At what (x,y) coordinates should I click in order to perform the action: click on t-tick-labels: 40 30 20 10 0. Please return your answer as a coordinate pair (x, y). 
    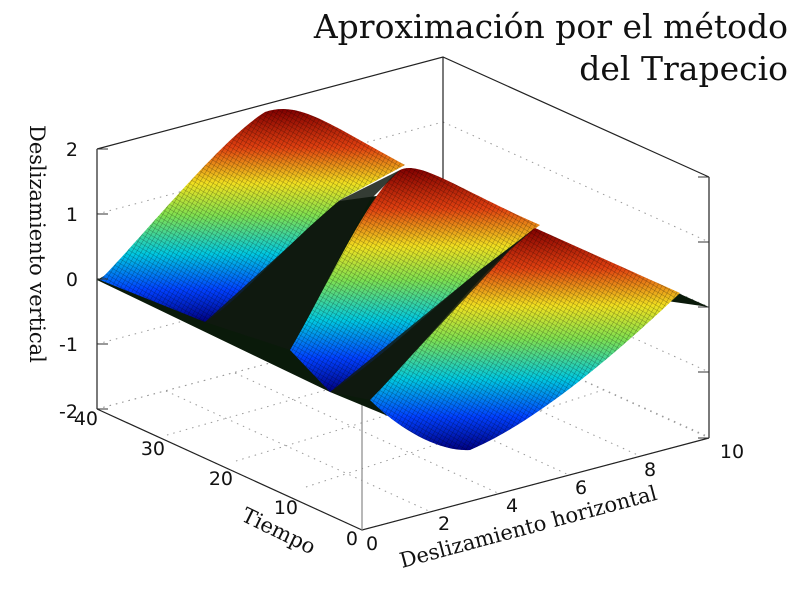
    Looking at the image, I should click on (216, 479).